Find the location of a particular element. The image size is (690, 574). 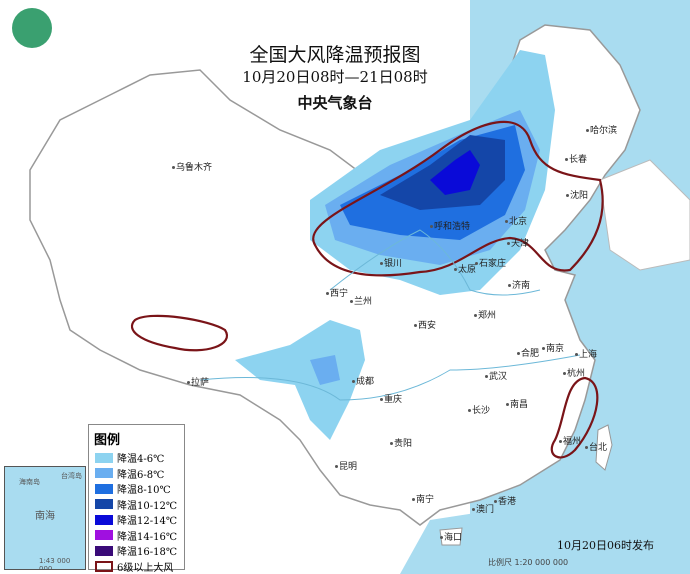

inset-label: 1:43 000 000 is located at coordinates (55, 563).